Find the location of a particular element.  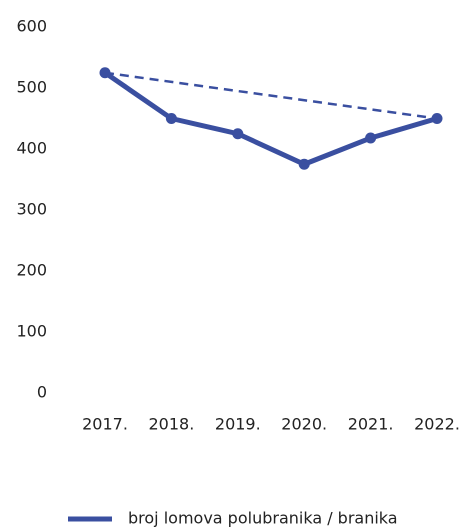

y-tick-label: 400 is located at coordinates (31, 148).